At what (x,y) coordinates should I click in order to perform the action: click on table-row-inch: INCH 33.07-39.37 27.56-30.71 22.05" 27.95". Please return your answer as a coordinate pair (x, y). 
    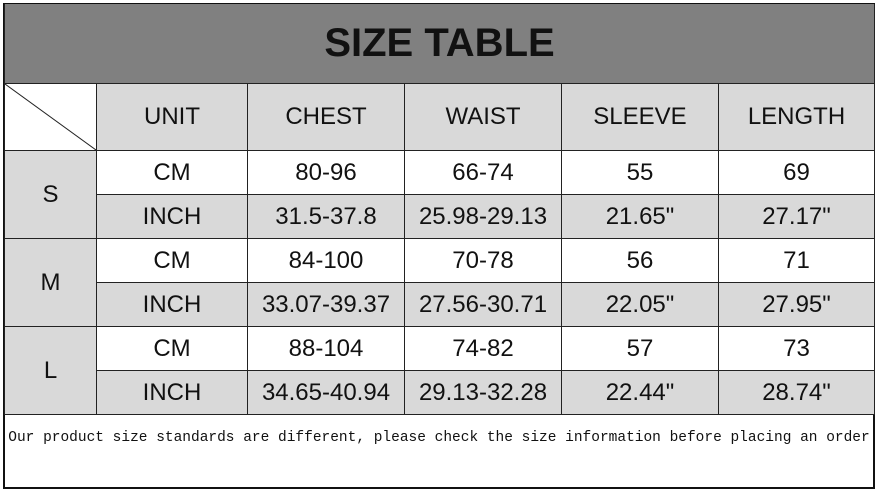
    Looking at the image, I should click on (440, 304).